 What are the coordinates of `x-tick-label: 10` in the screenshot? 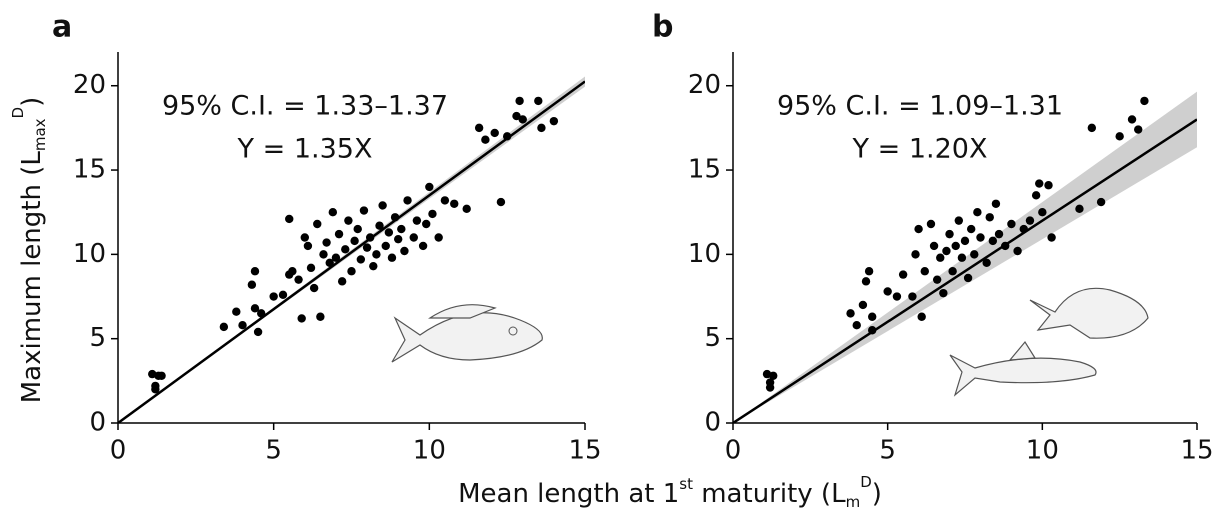 It's located at (1042, 451).